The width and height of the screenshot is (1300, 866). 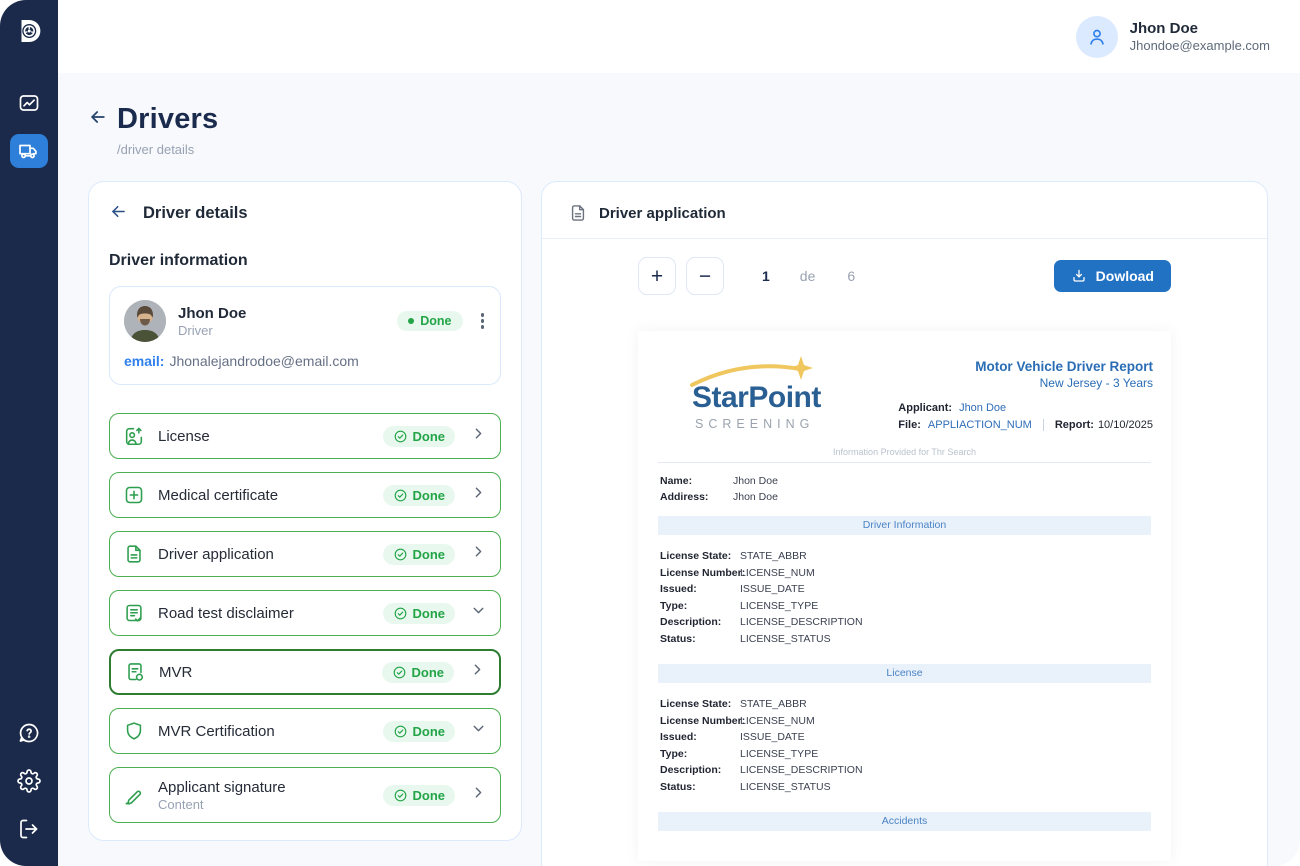 I want to click on checklist-item-label: Applicant signature, so click(x=222, y=787).